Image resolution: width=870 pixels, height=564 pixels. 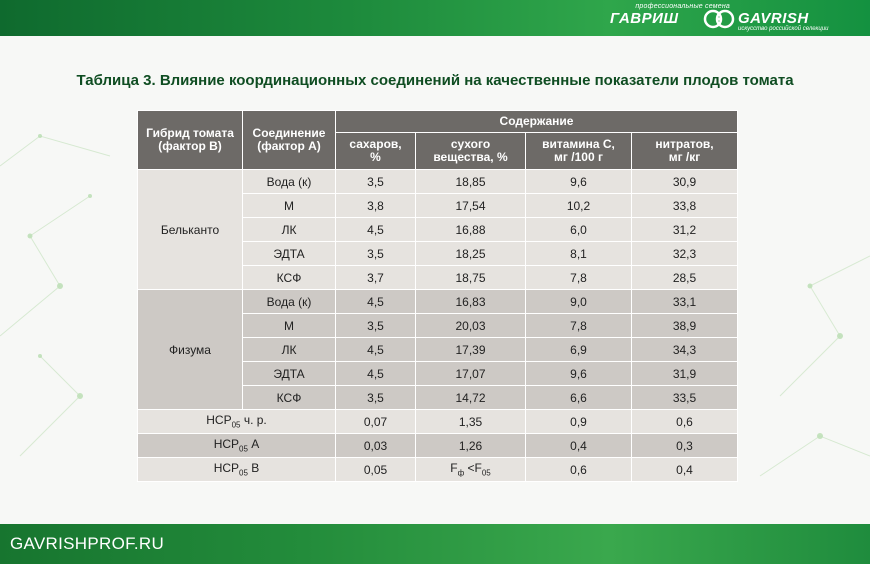 I want to click on header-compound: Соединение (фактор А), so click(x=289, y=140).